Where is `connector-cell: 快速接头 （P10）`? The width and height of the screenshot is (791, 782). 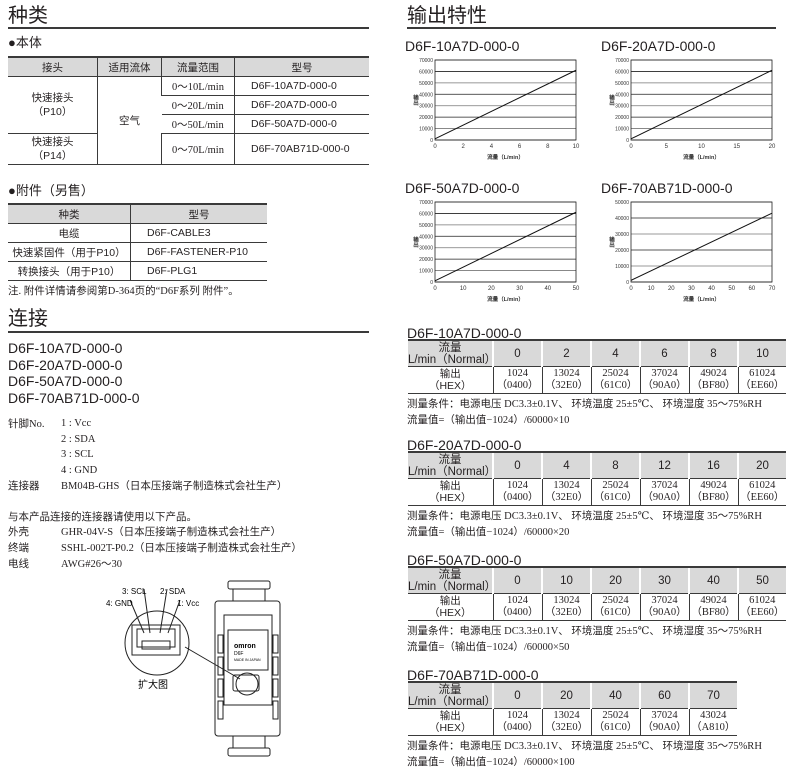 connector-cell: 快速接头 （P10） is located at coordinates (53, 105).